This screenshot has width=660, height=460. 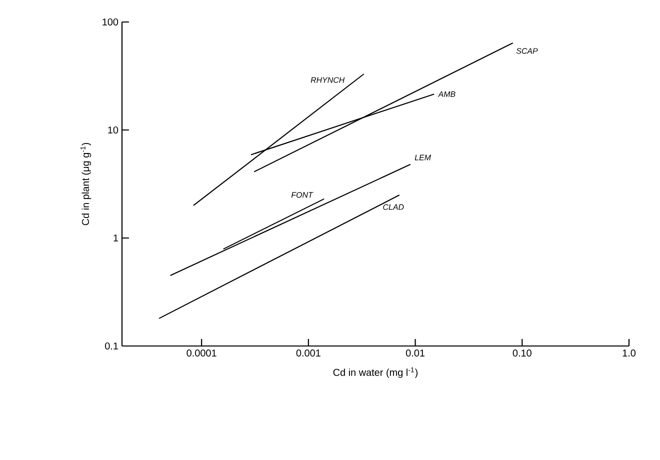 What do you see at coordinates (113, 130) in the screenshot?
I see `y-tick-label: 10` at bounding box center [113, 130].